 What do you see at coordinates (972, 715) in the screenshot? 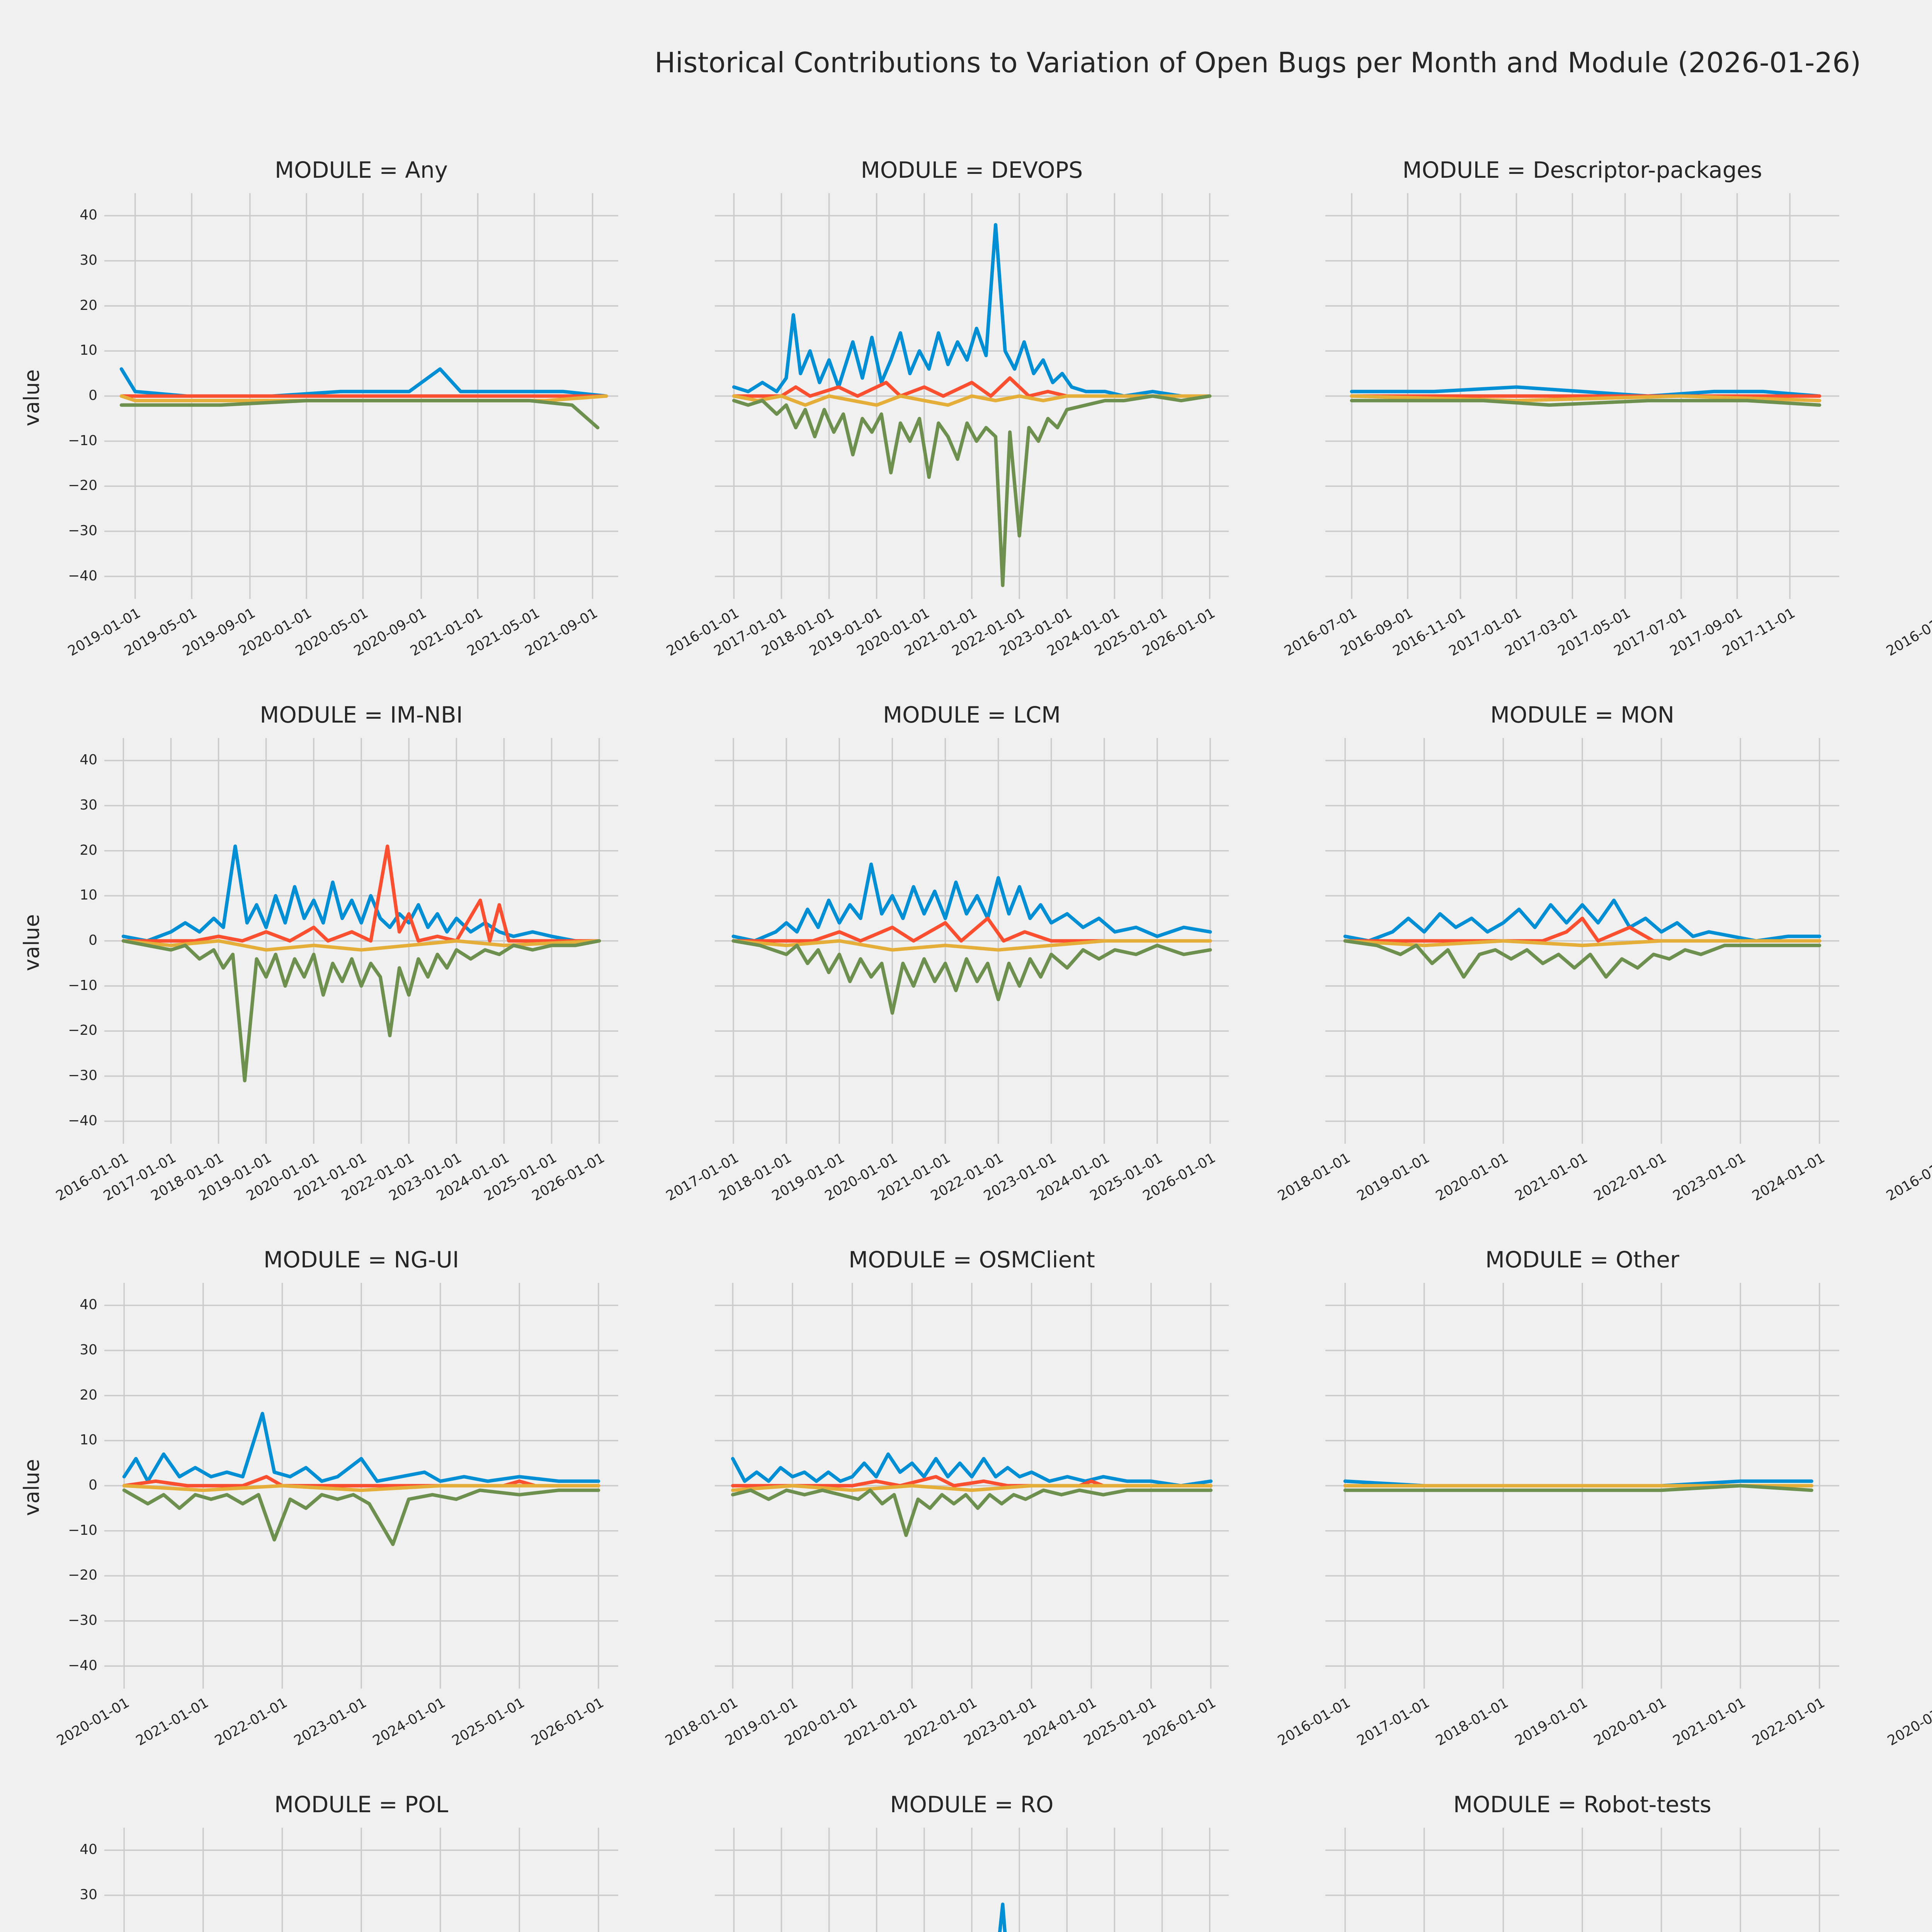
I see `subplot-title: MODULE = LCM` at bounding box center [972, 715].